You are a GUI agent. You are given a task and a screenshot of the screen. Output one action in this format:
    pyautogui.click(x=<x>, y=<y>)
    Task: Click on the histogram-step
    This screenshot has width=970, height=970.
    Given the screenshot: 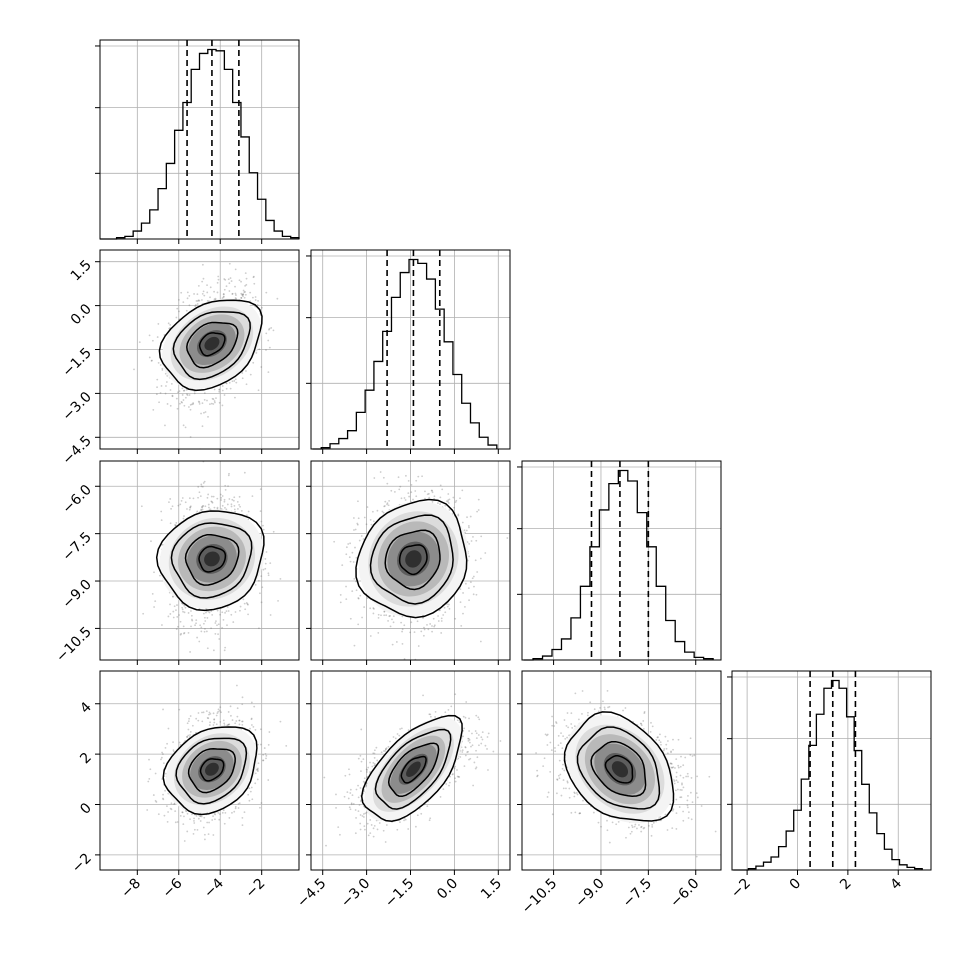 What is the action you would take?
    pyautogui.click(x=200, y=144)
    